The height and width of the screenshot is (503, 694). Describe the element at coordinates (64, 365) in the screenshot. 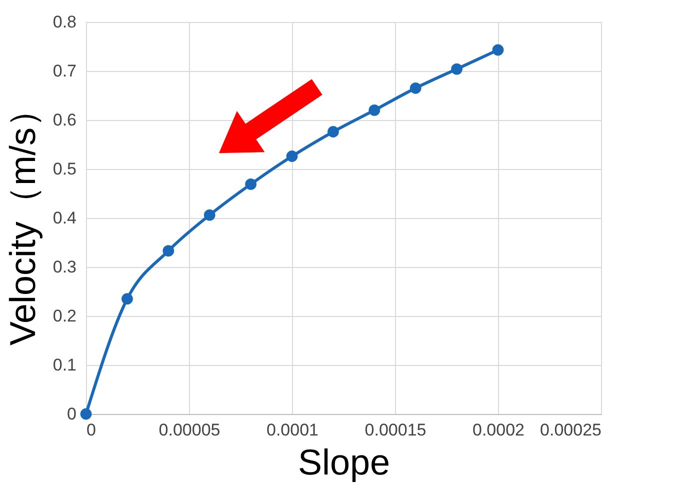

I see `y-tick-label: 0.1` at that location.